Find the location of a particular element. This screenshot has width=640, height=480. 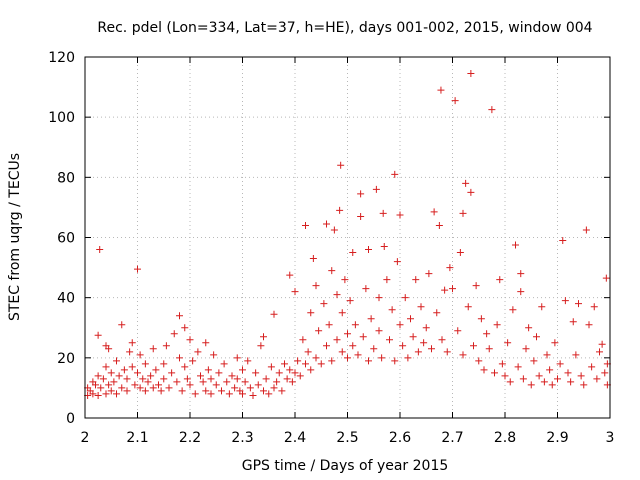

x-tick-label: 2.8 is located at coordinates (505, 438).